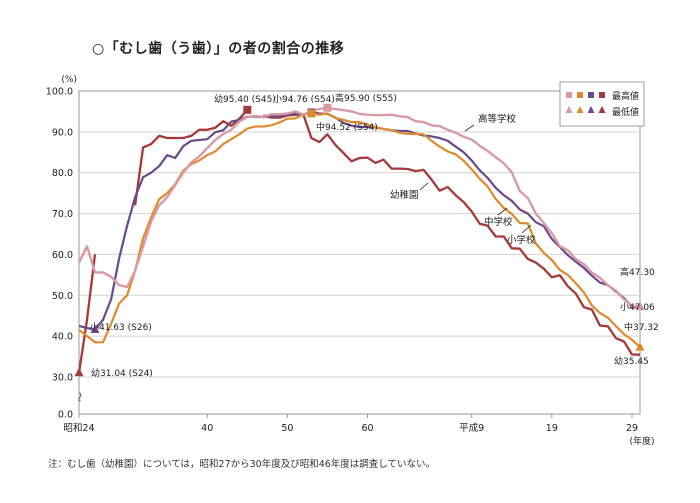 Image resolution: width=700 pixels, height=503 pixels. I want to click on data-label: 高47.30, so click(637, 272).